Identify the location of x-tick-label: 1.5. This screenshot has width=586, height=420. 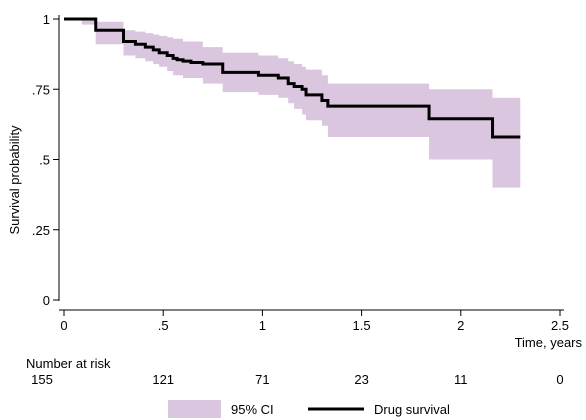
(362, 325).